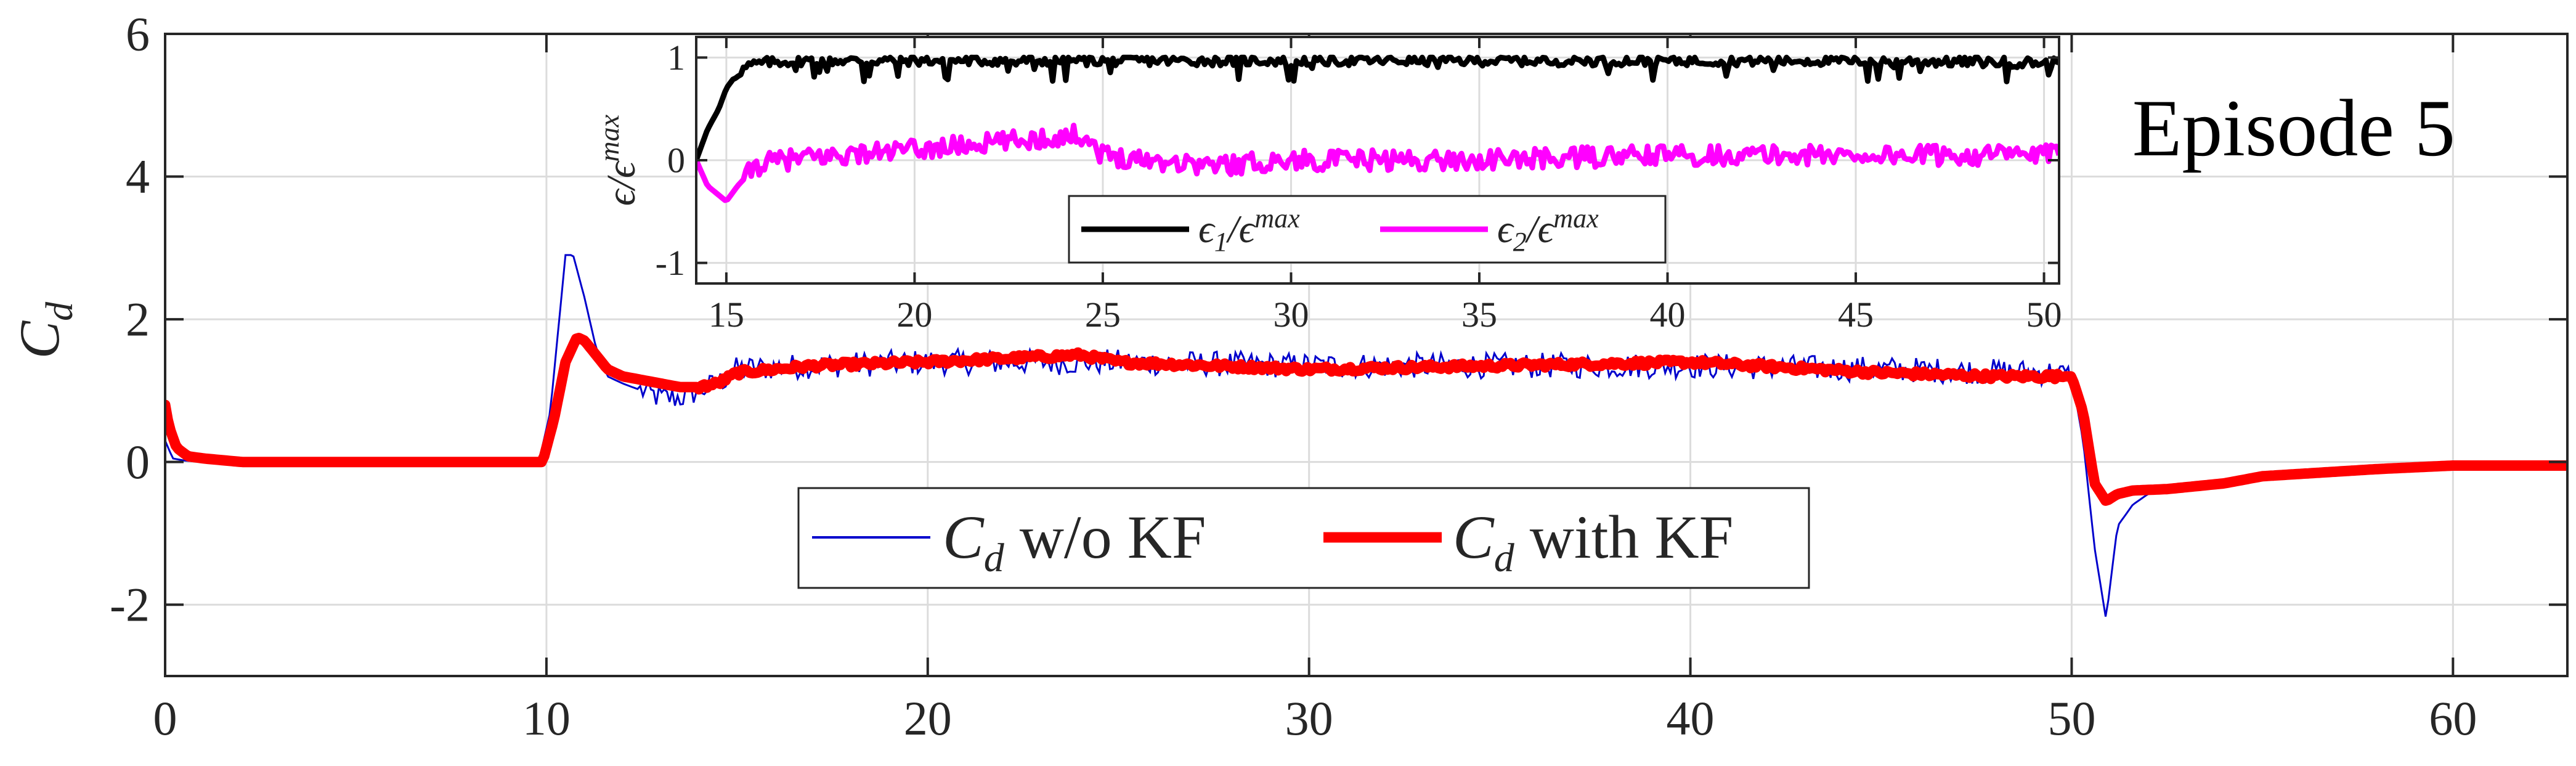 The height and width of the screenshot is (766, 2576). Describe the element at coordinates (1377, 163) in the screenshot. I see `series-line-eps2` at that location.